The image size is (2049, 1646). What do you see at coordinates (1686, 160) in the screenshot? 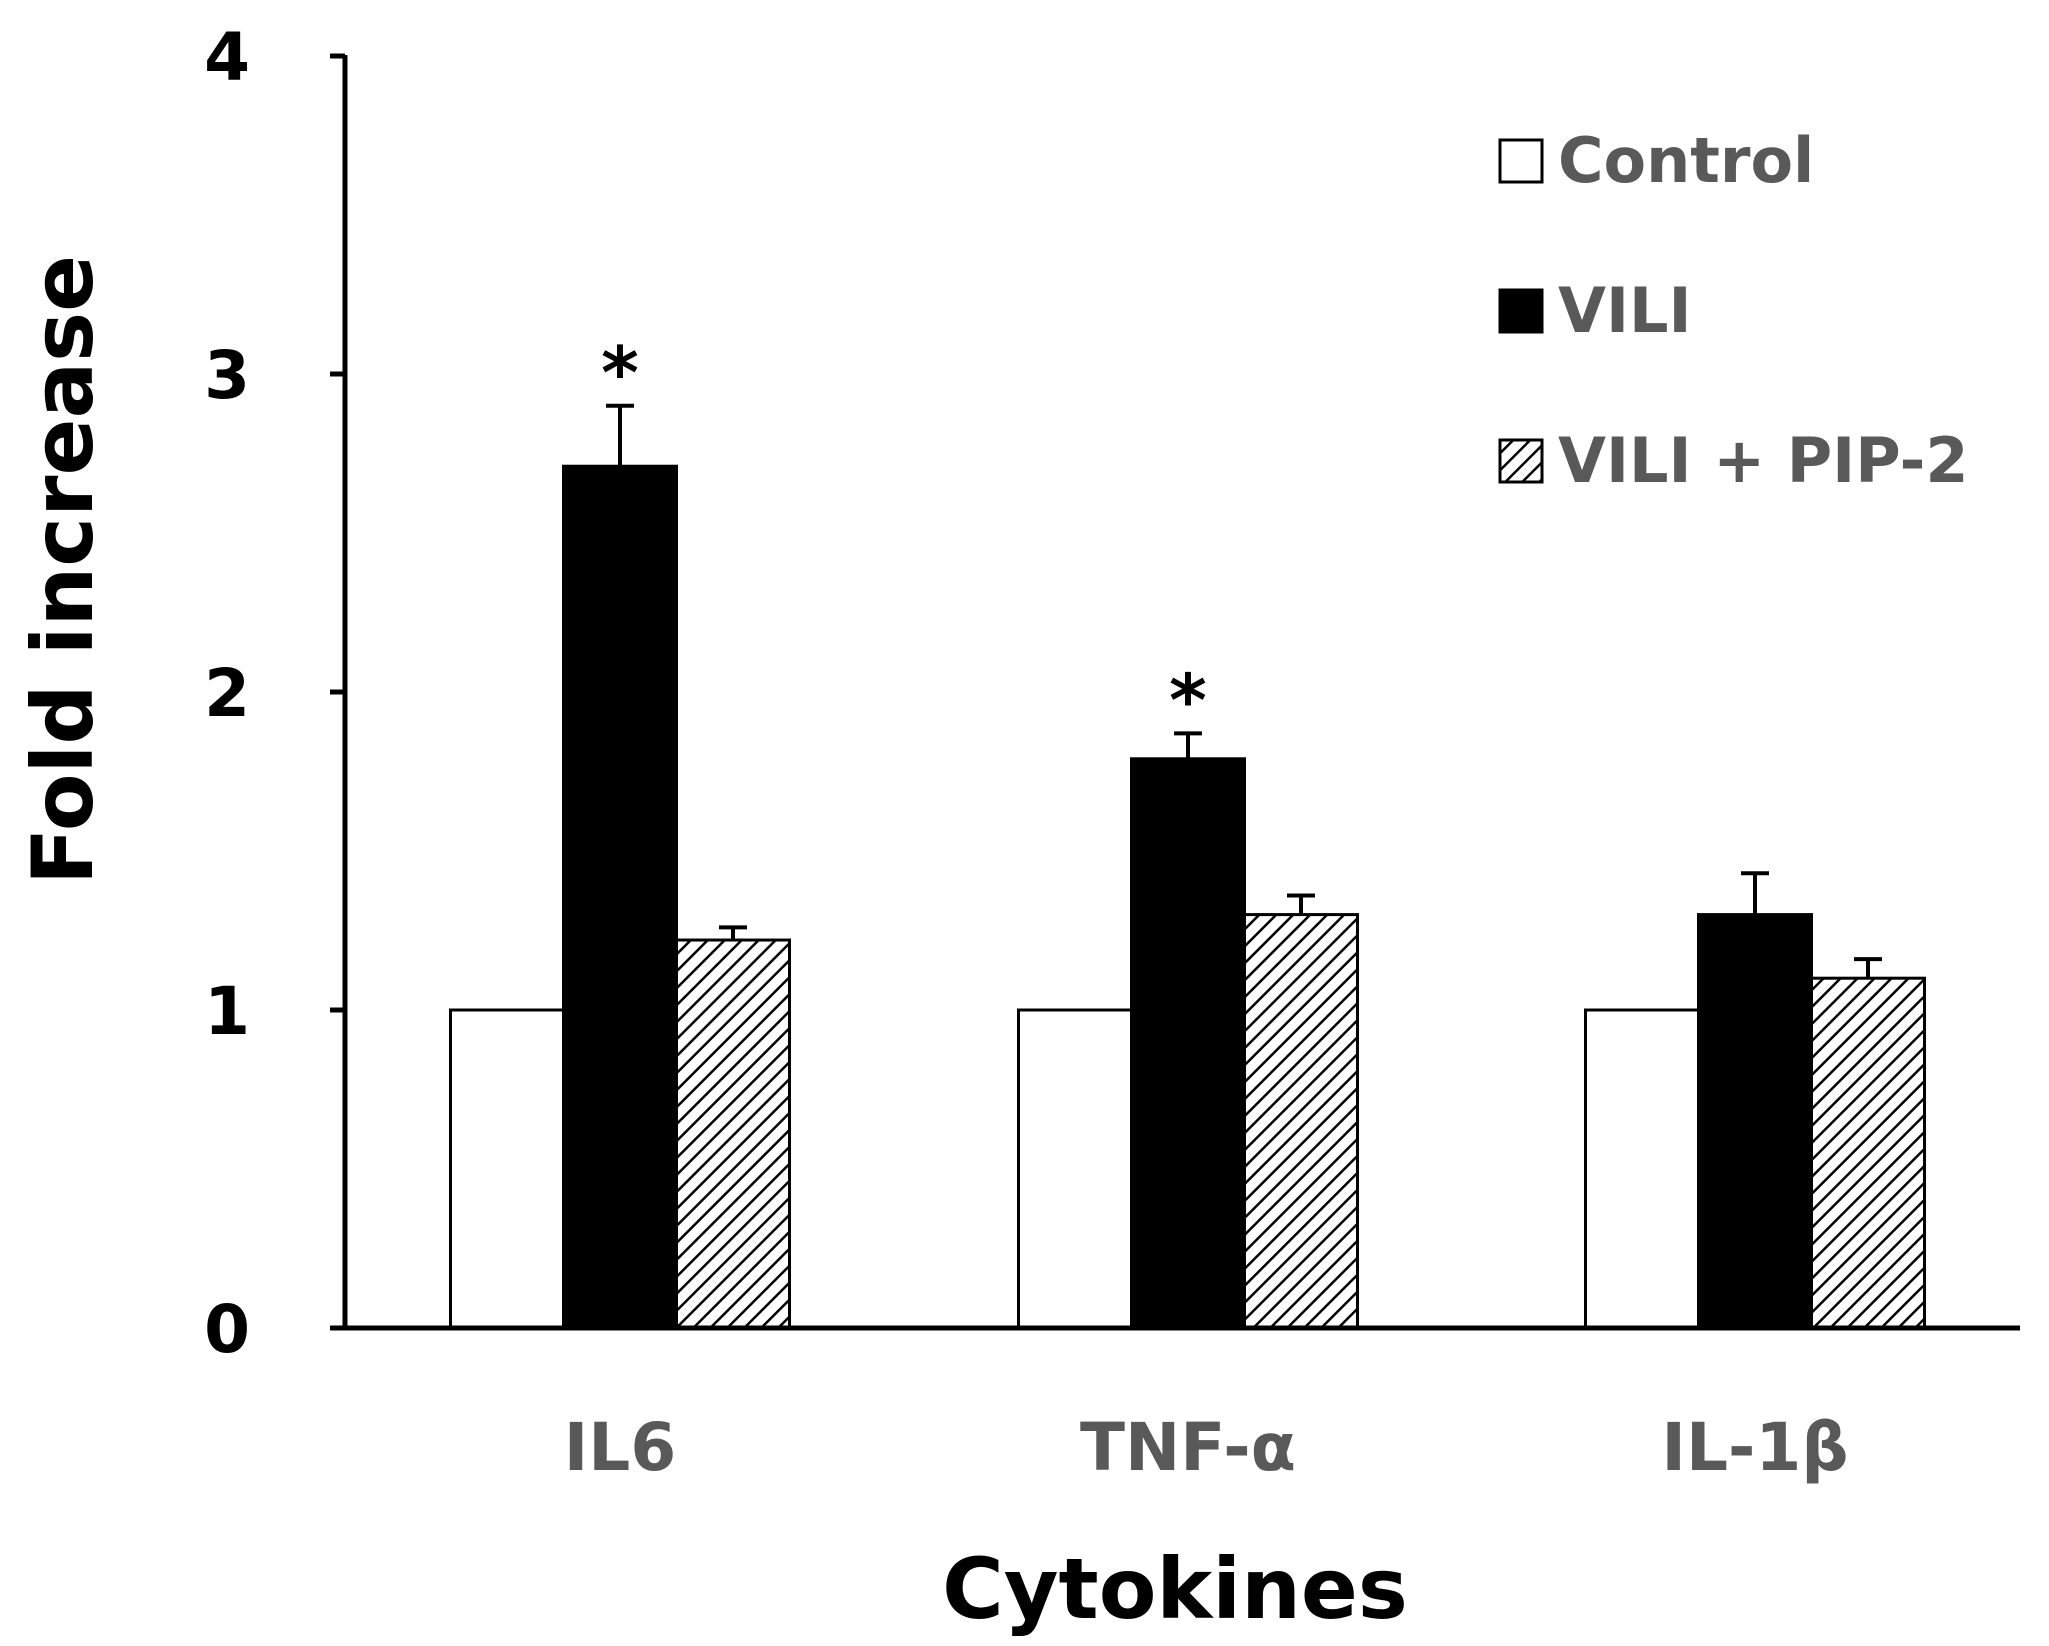
I see `legend-label: Control` at bounding box center [1686, 160].